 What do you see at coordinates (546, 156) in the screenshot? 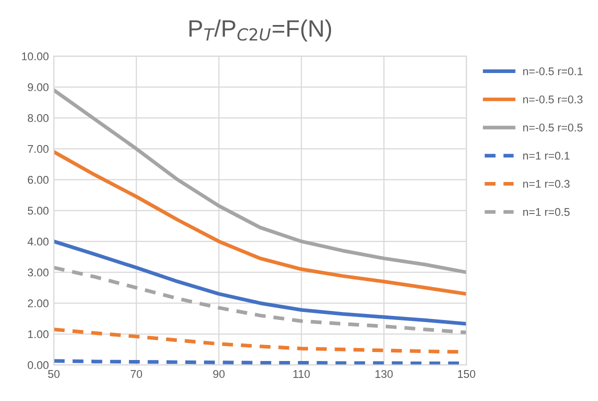
I see `legend-label: n=1 r=0.1` at bounding box center [546, 156].